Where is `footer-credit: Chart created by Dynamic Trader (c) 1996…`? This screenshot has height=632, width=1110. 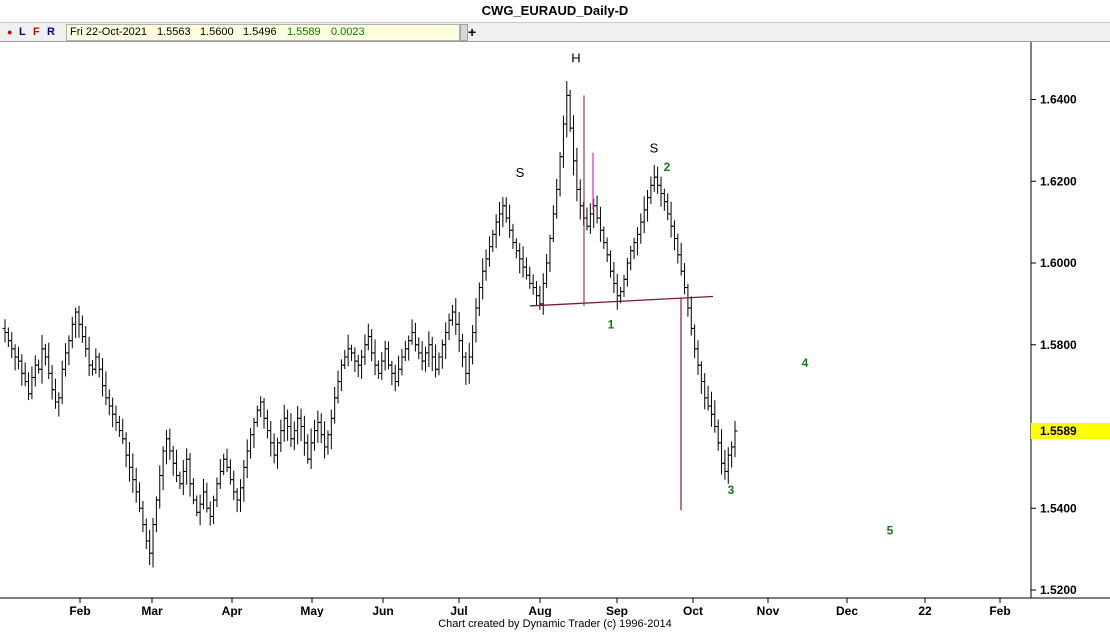
footer-credit: Chart created by Dynamic Trader (c) 1996… is located at coordinates (555, 624).